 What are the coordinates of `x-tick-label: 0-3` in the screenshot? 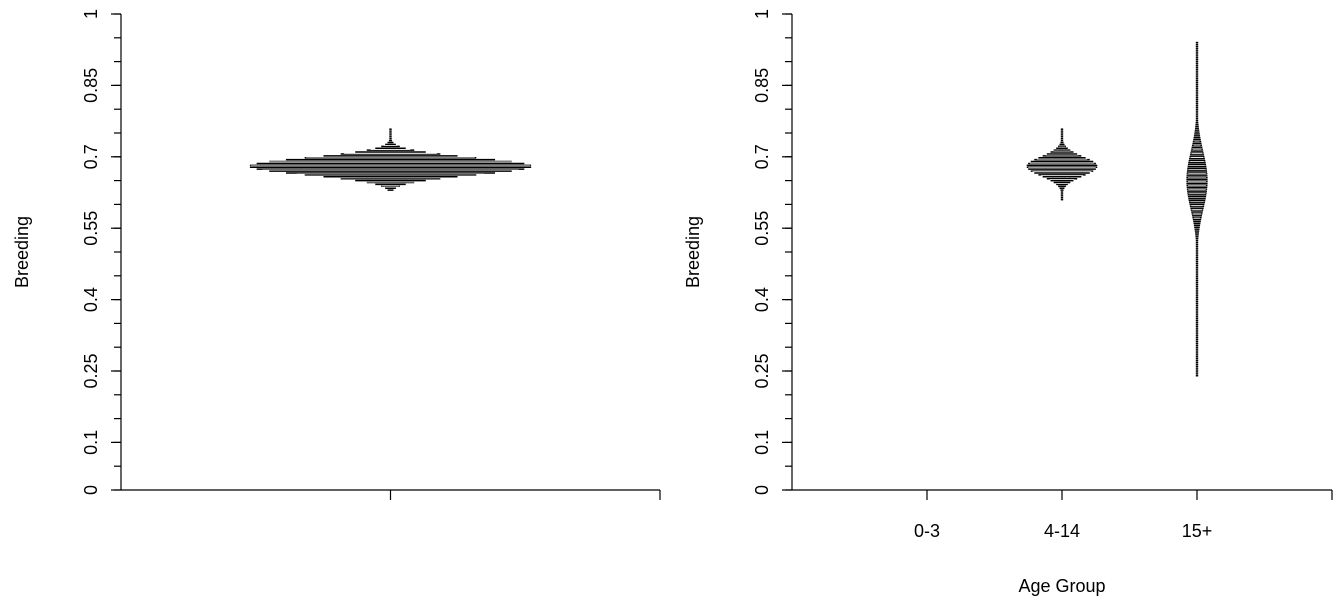 It's located at (927, 531).